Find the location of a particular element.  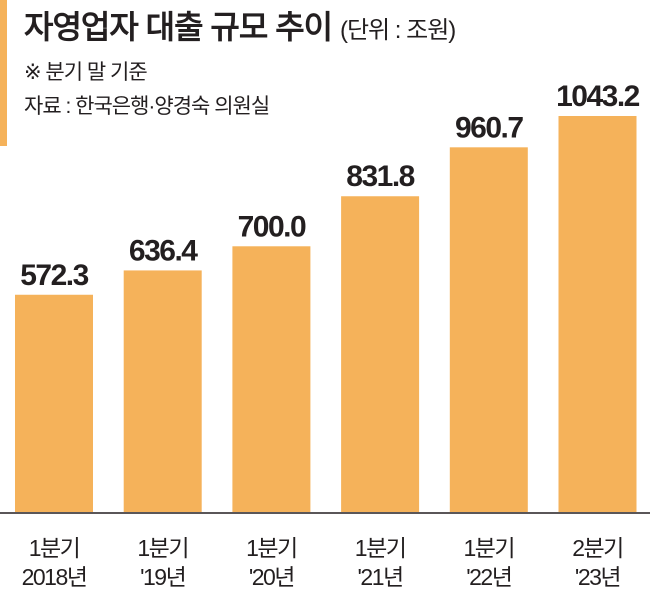

data-label: 1043.2 is located at coordinates (598, 96).